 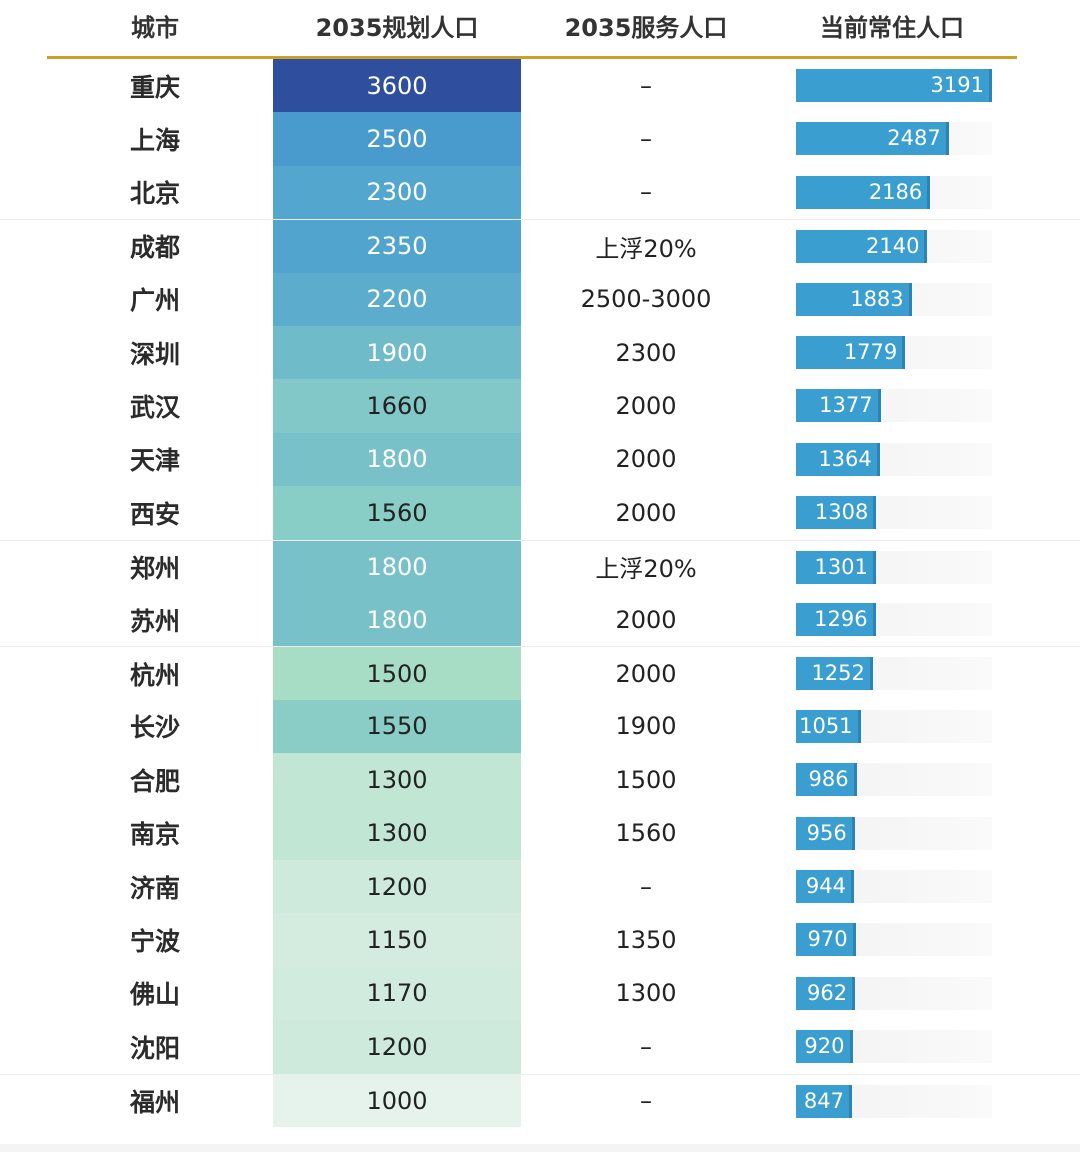 What do you see at coordinates (540, 86) in the screenshot?
I see `table-row: 重庆 3600 – 3191` at bounding box center [540, 86].